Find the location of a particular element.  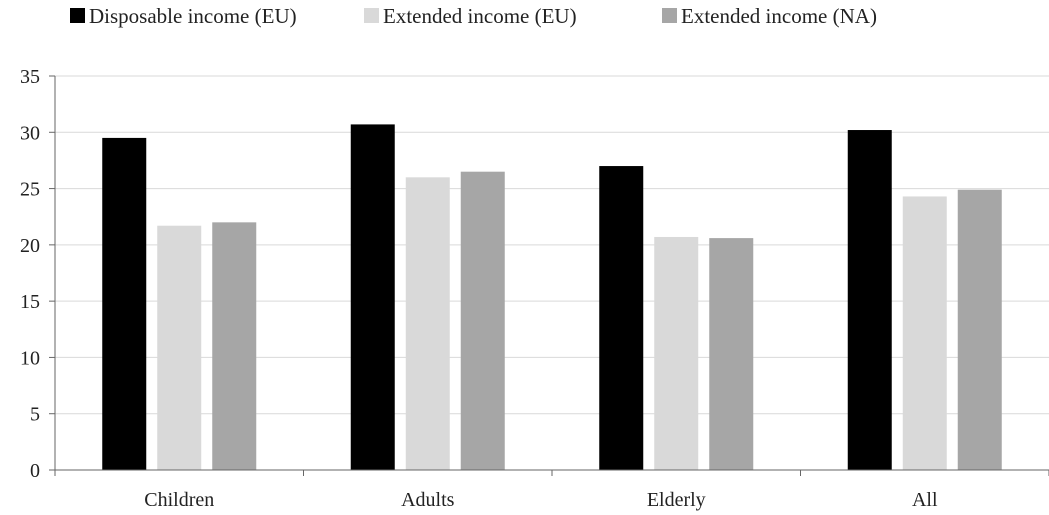

y-tick-label: 0 is located at coordinates (35, 471).